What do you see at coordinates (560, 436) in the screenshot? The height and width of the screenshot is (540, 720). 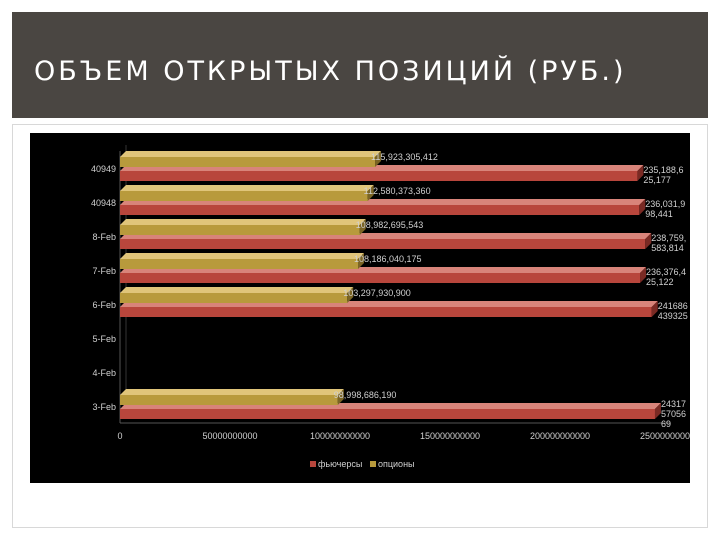 I see `x-tick-label: 200000000000` at bounding box center [560, 436].